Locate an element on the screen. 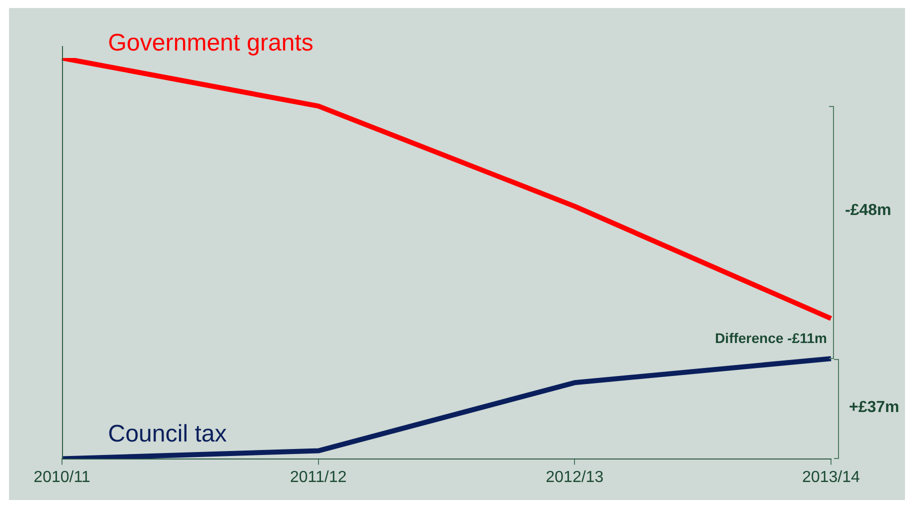 This screenshot has height=510, width=910. text: -£48m is located at coordinates (868, 211).